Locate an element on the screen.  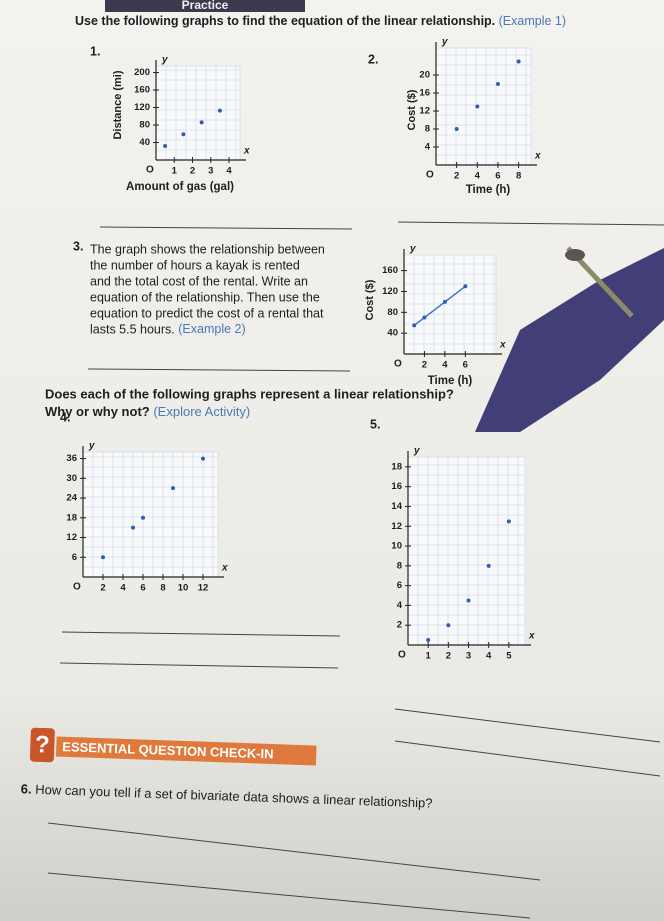
y-tick-label: 24 is located at coordinates (71, 498).